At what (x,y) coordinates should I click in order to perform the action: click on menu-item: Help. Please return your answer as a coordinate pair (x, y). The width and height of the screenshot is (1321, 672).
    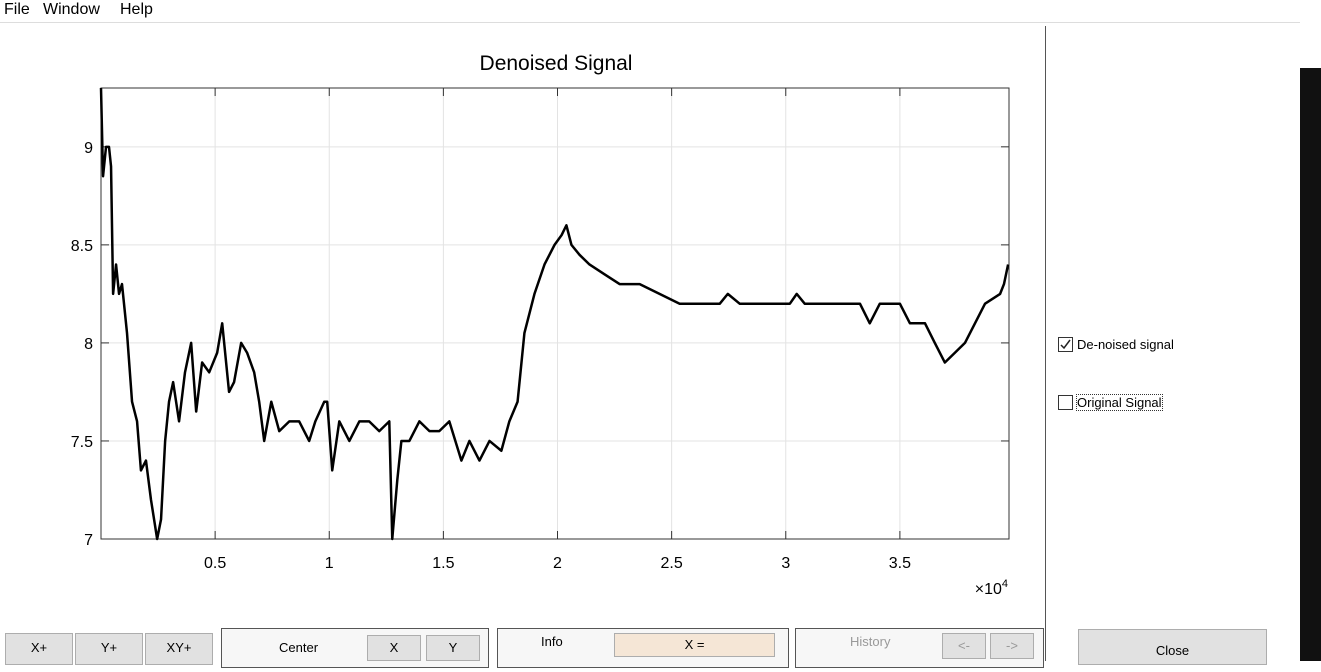
    Looking at the image, I should click on (136, 9).